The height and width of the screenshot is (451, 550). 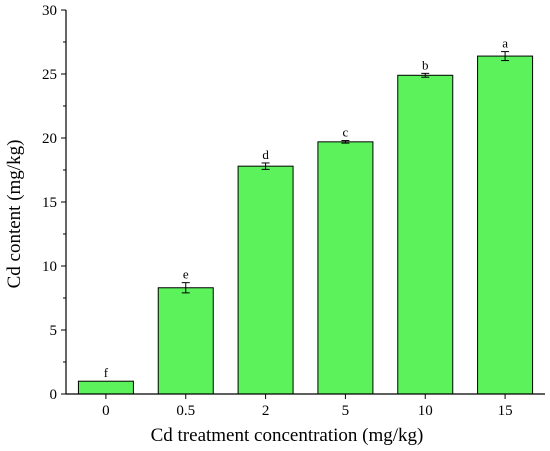 What do you see at coordinates (425, 411) in the screenshot?
I see `x-tick-label: 10` at bounding box center [425, 411].